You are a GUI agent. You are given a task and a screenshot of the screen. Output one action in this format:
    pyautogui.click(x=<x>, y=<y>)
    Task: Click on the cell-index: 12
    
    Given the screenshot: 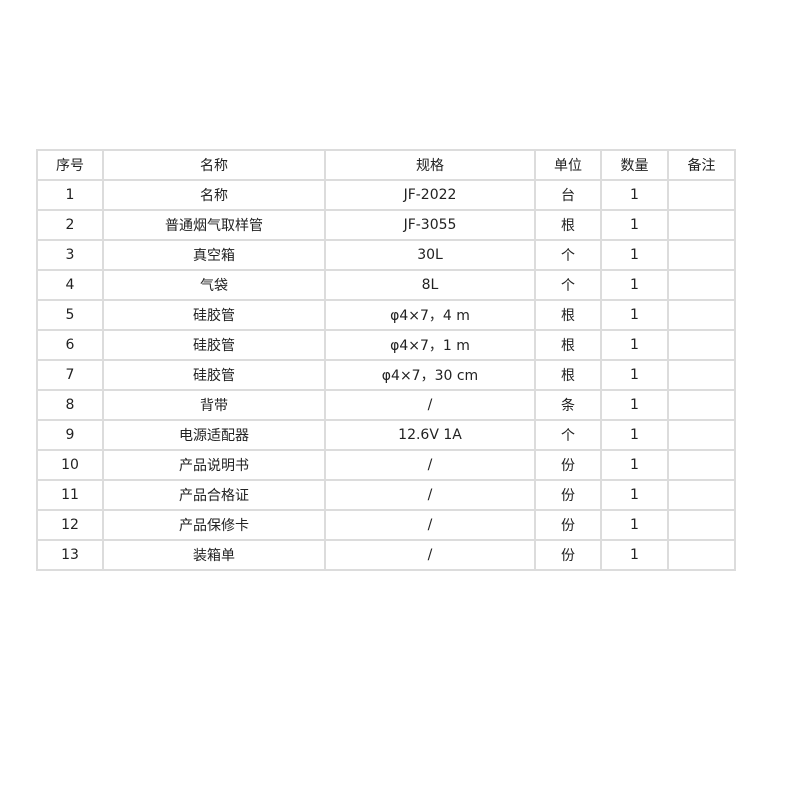 What is the action you would take?
    pyautogui.click(x=70, y=525)
    